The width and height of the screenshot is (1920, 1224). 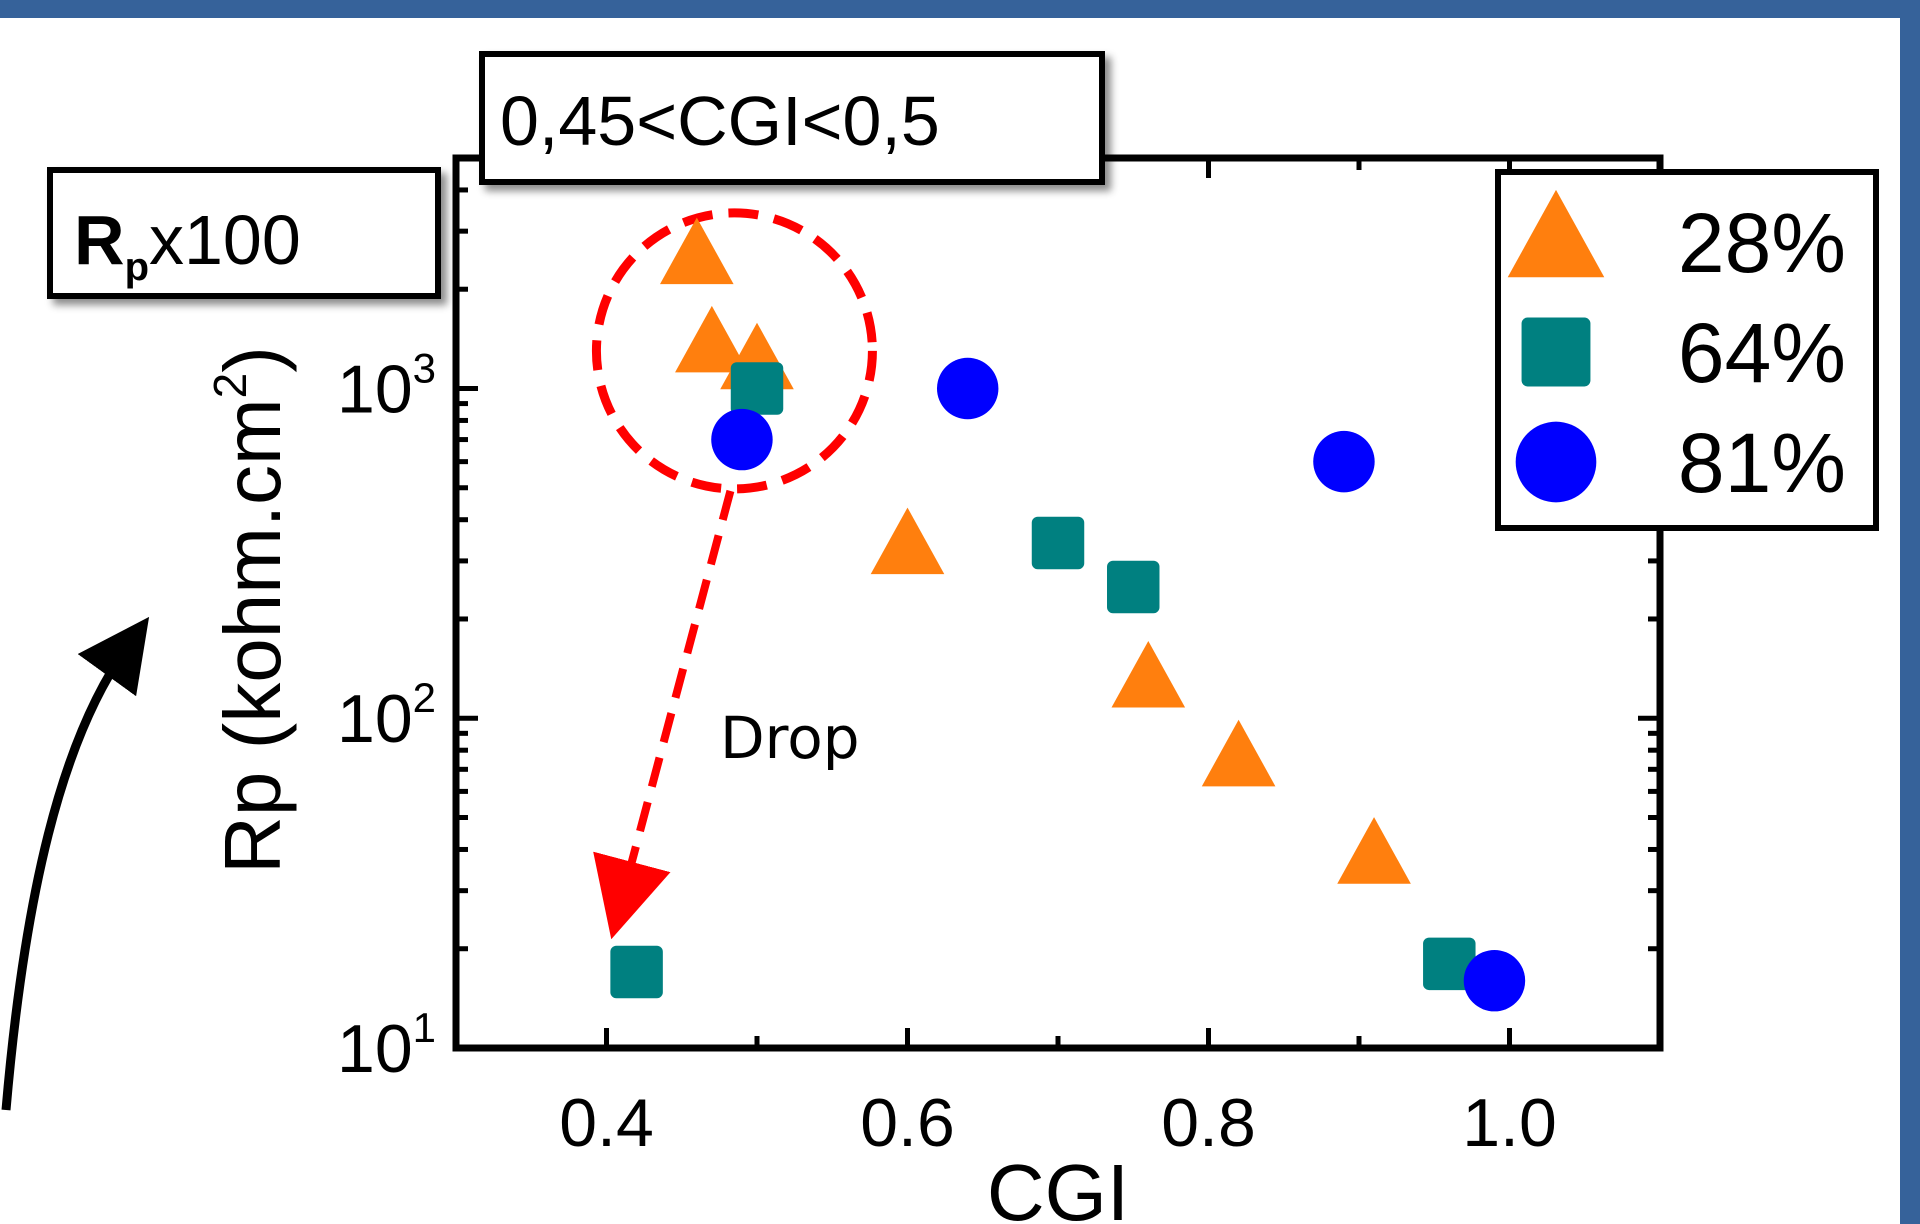 What do you see at coordinates (1556, 233) in the screenshot?
I see `legend-marker-triangle` at bounding box center [1556, 233].